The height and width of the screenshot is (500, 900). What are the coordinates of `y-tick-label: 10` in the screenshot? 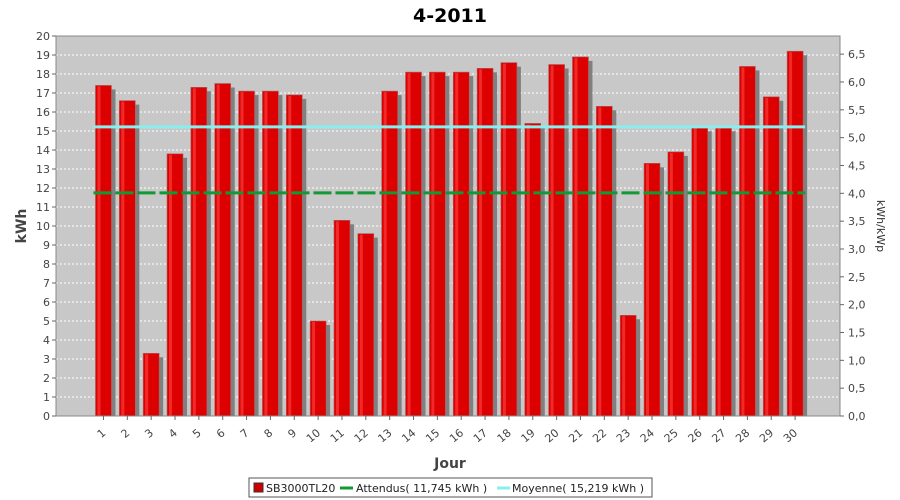 It's located at (43, 226).